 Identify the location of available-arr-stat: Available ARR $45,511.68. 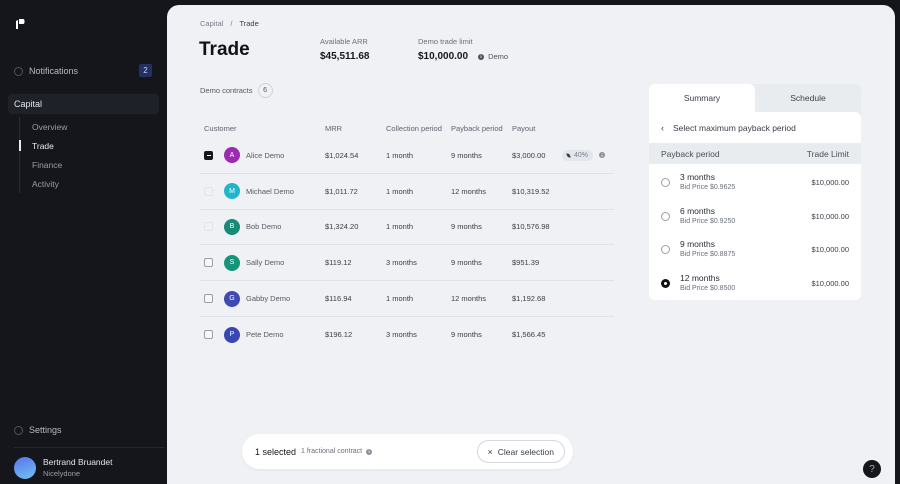
(345, 49).